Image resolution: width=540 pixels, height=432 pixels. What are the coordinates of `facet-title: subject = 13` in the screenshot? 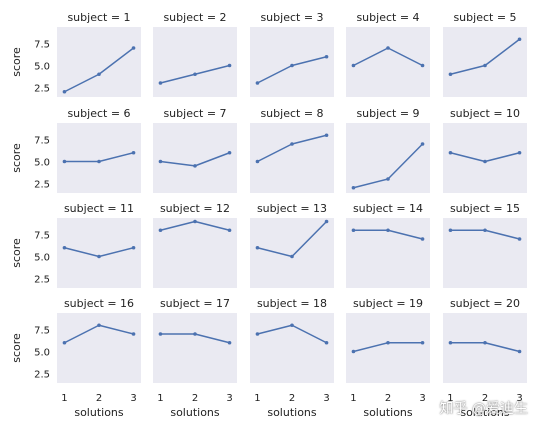 It's located at (292, 208).